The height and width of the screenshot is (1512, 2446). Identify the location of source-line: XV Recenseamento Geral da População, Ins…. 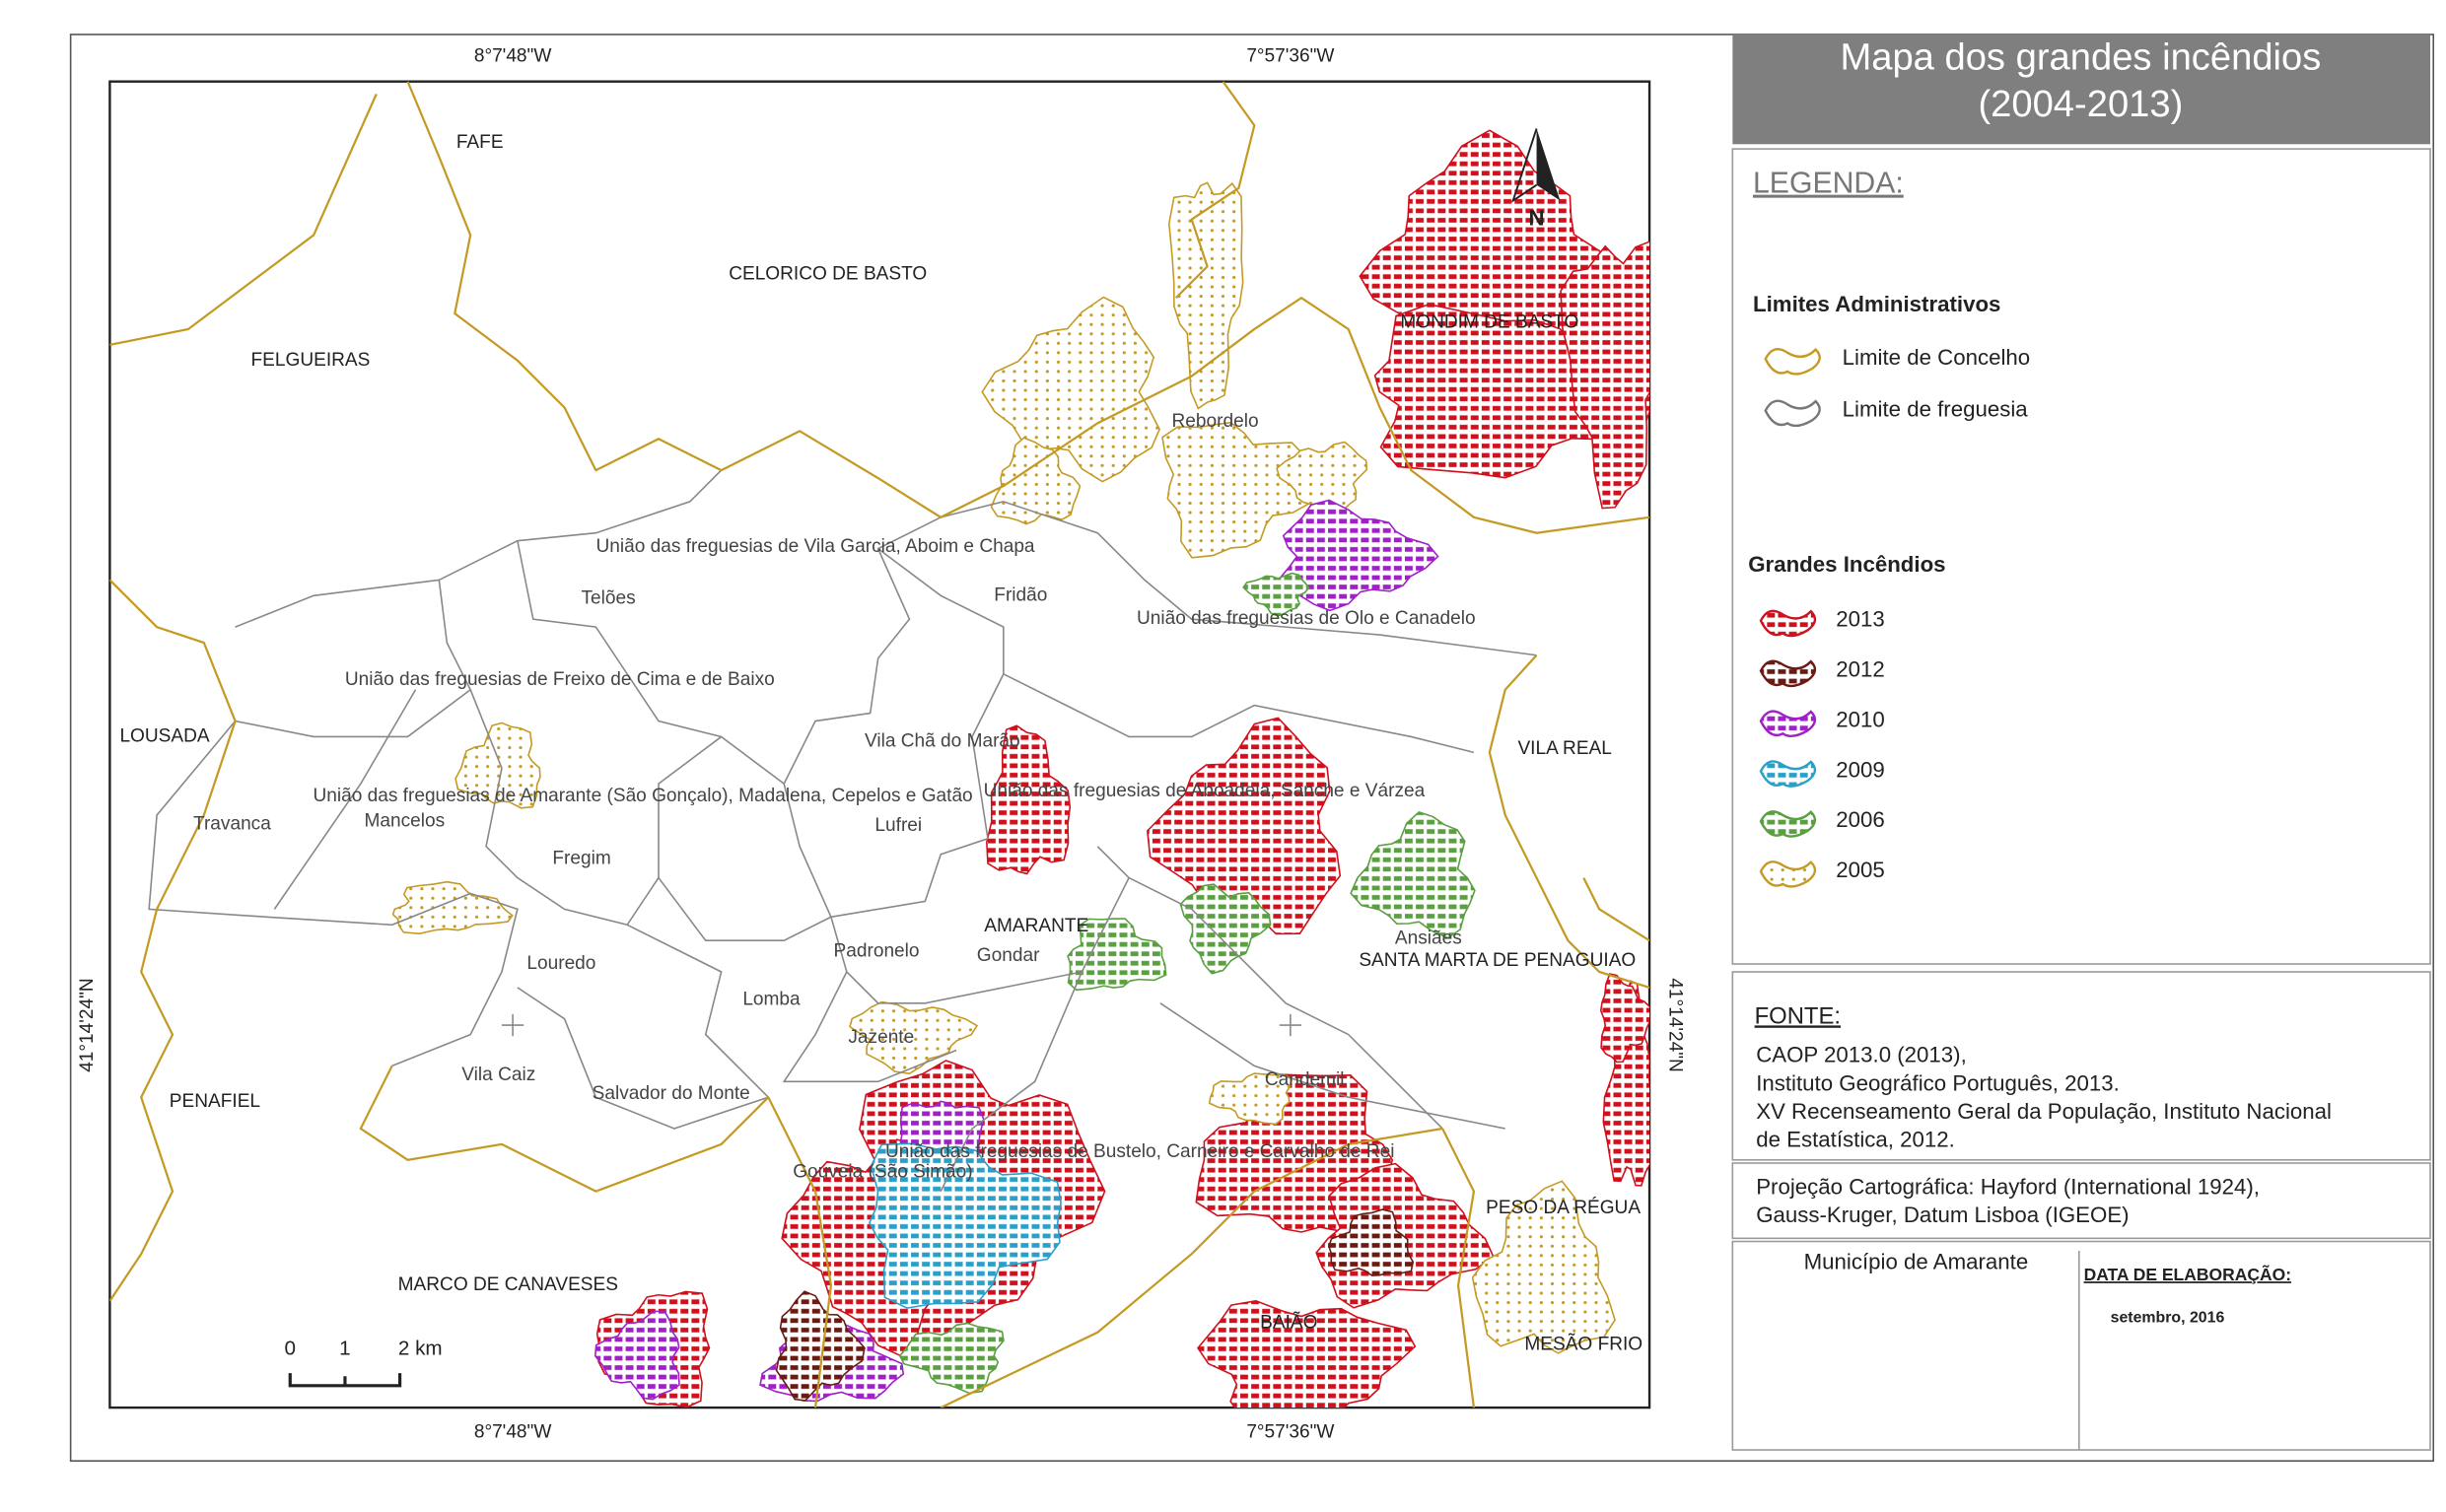
(2044, 1112).